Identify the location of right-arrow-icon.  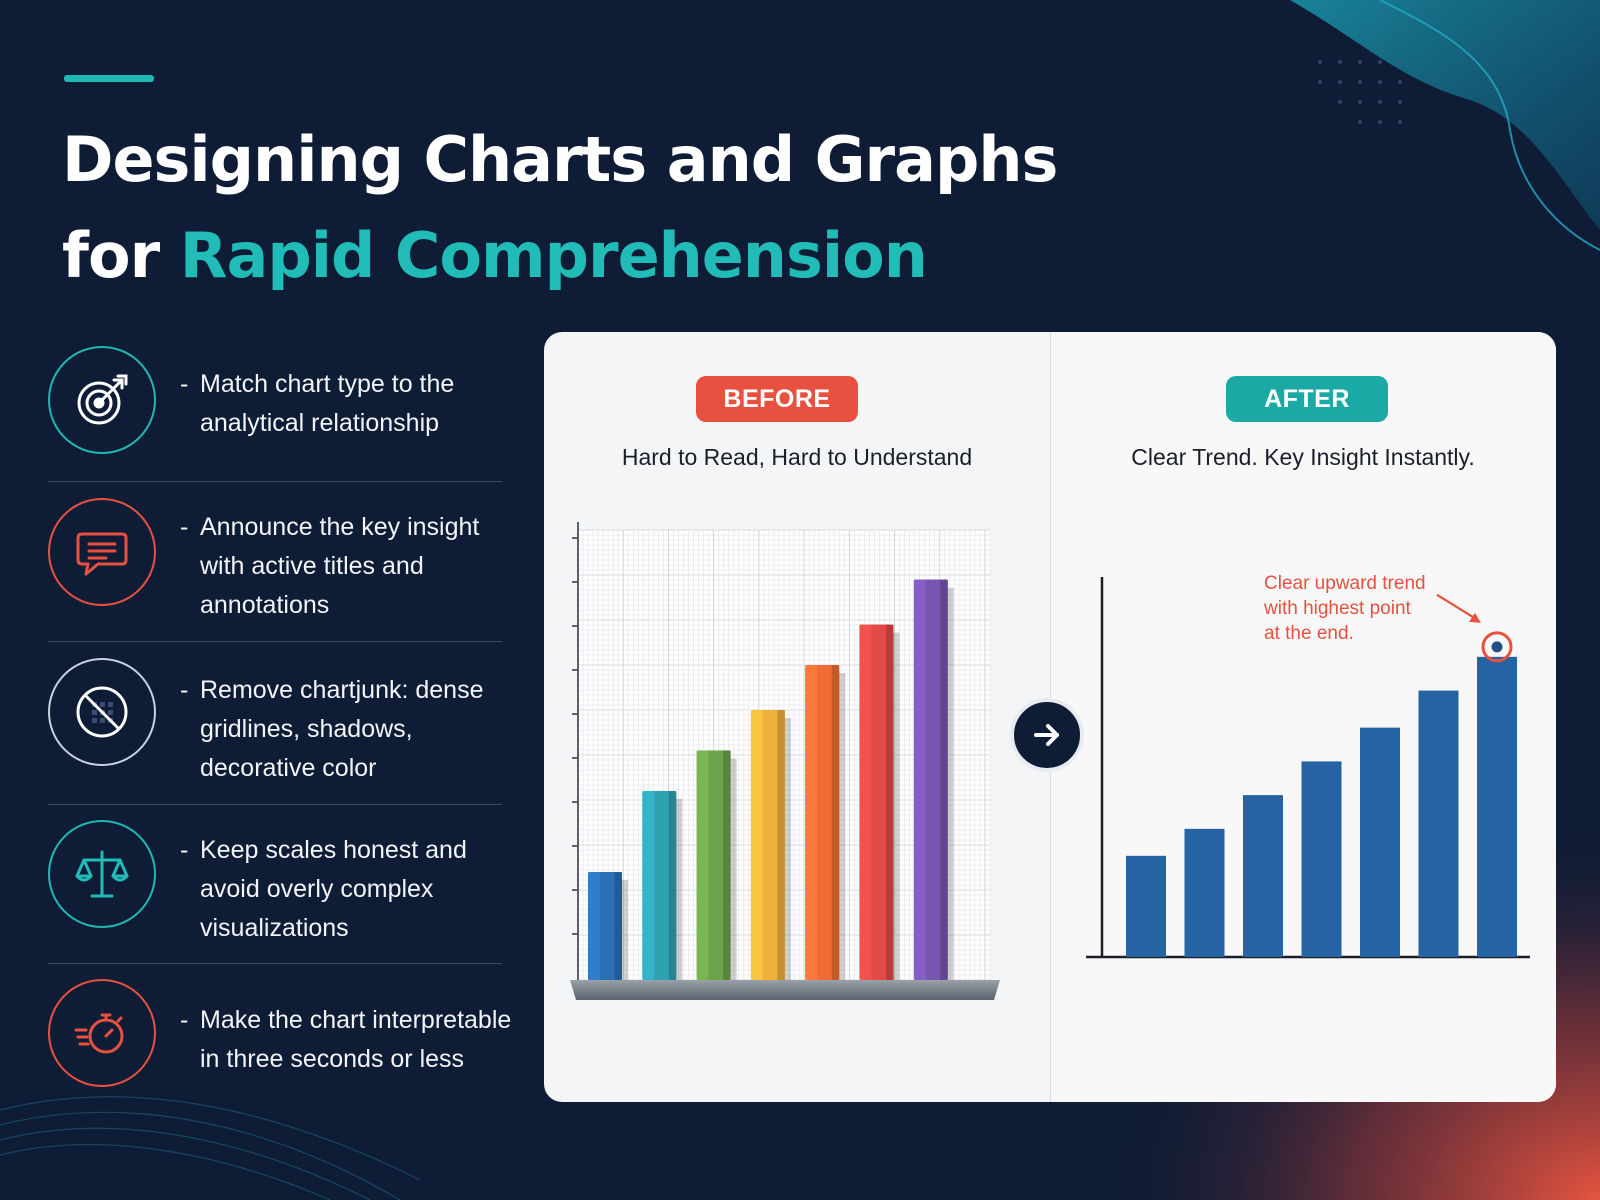
(1047, 735).